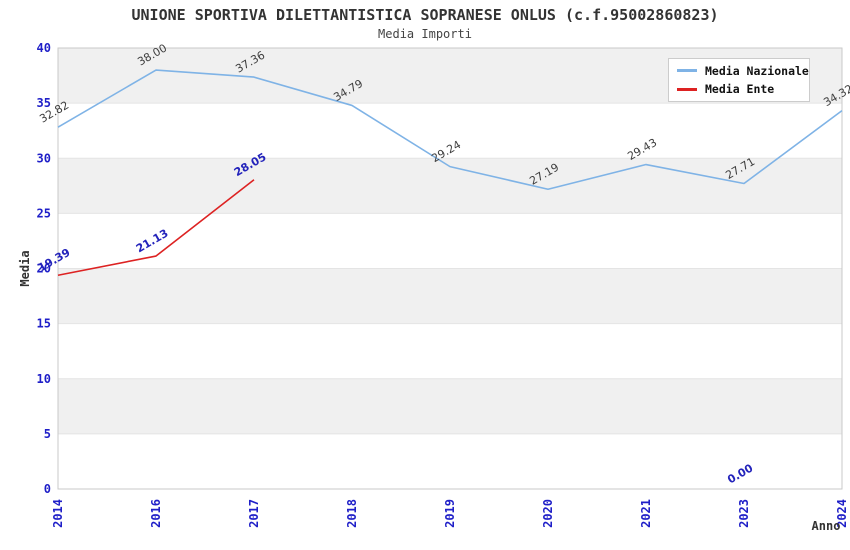 The width and height of the screenshot is (850, 550). Describe the element at coordinates (744, 513) in the screenshot. I see `x-tick-label: 2023` at that location.